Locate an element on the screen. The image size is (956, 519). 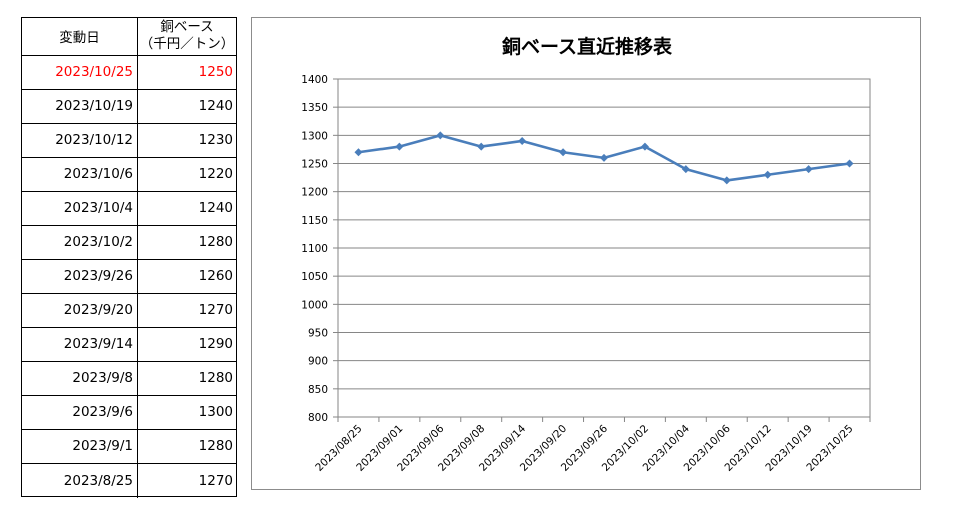
row-date: 2023/10/6 is located at coordinates (80, 174).